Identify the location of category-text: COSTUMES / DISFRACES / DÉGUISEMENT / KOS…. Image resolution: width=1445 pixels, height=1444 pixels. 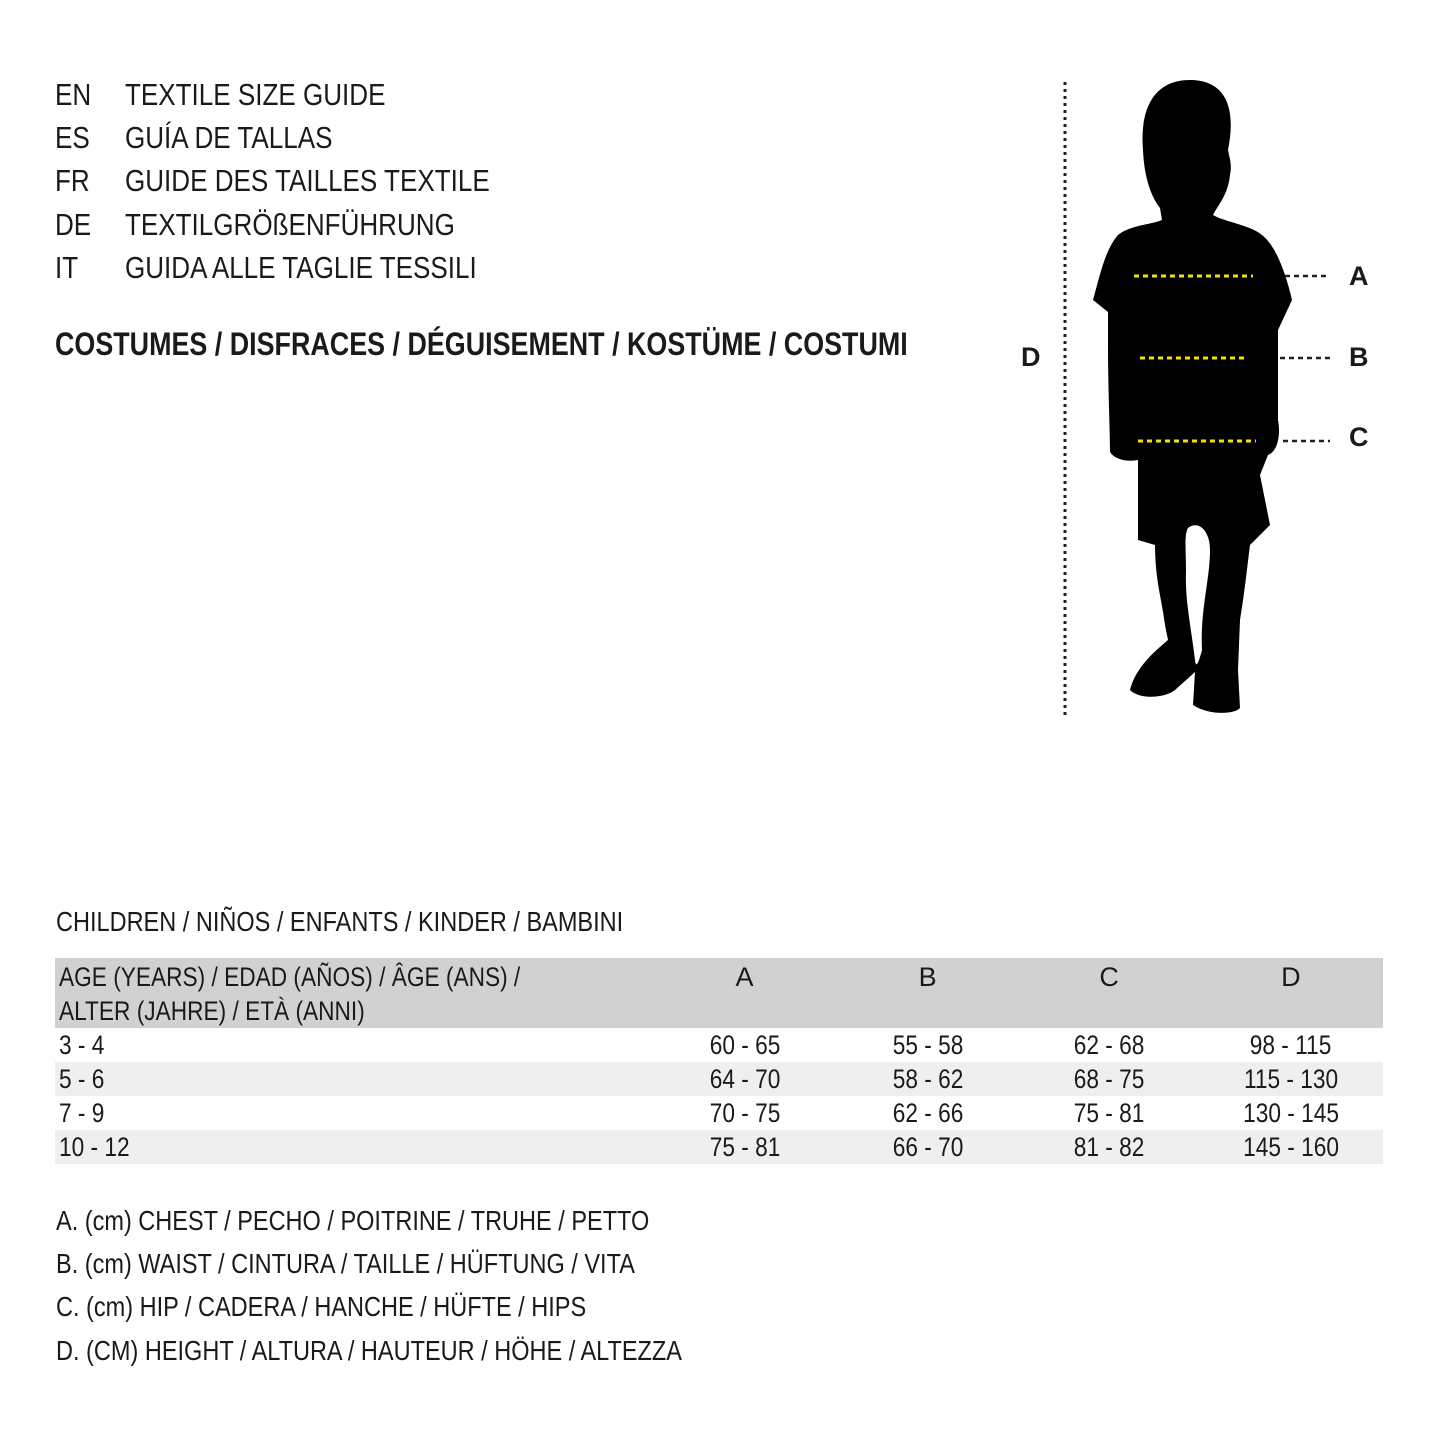
(481, 344).